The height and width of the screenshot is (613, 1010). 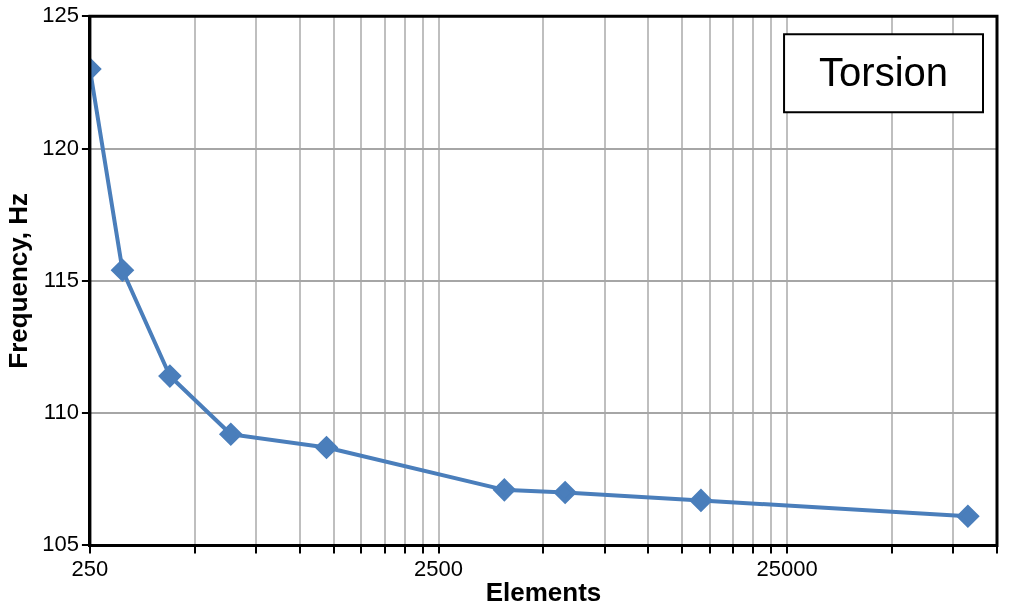 What do you see at coordinates (543, 591) in the screenshot?
I see `x-axis-title: Elements` at bounding box center [543, 591].